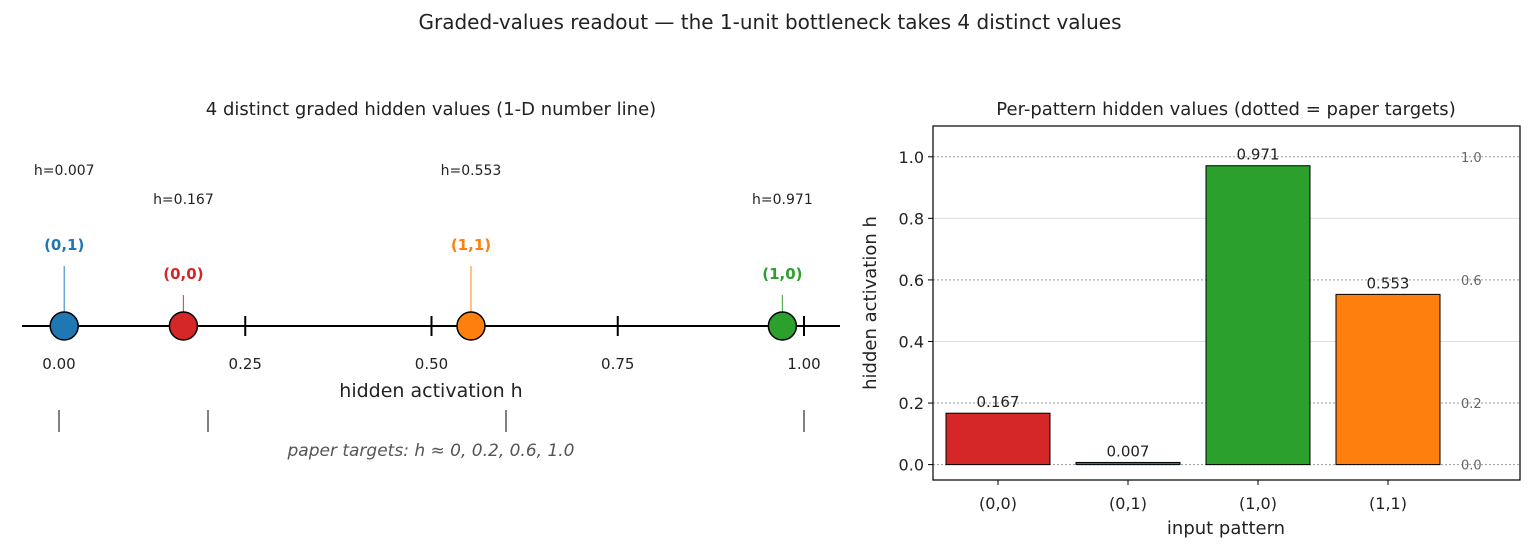  What do you see at coordinates (1258, 155) in the screenshot?
I see `bar-value-label: 0.971` at bounding box center [1258, 155].